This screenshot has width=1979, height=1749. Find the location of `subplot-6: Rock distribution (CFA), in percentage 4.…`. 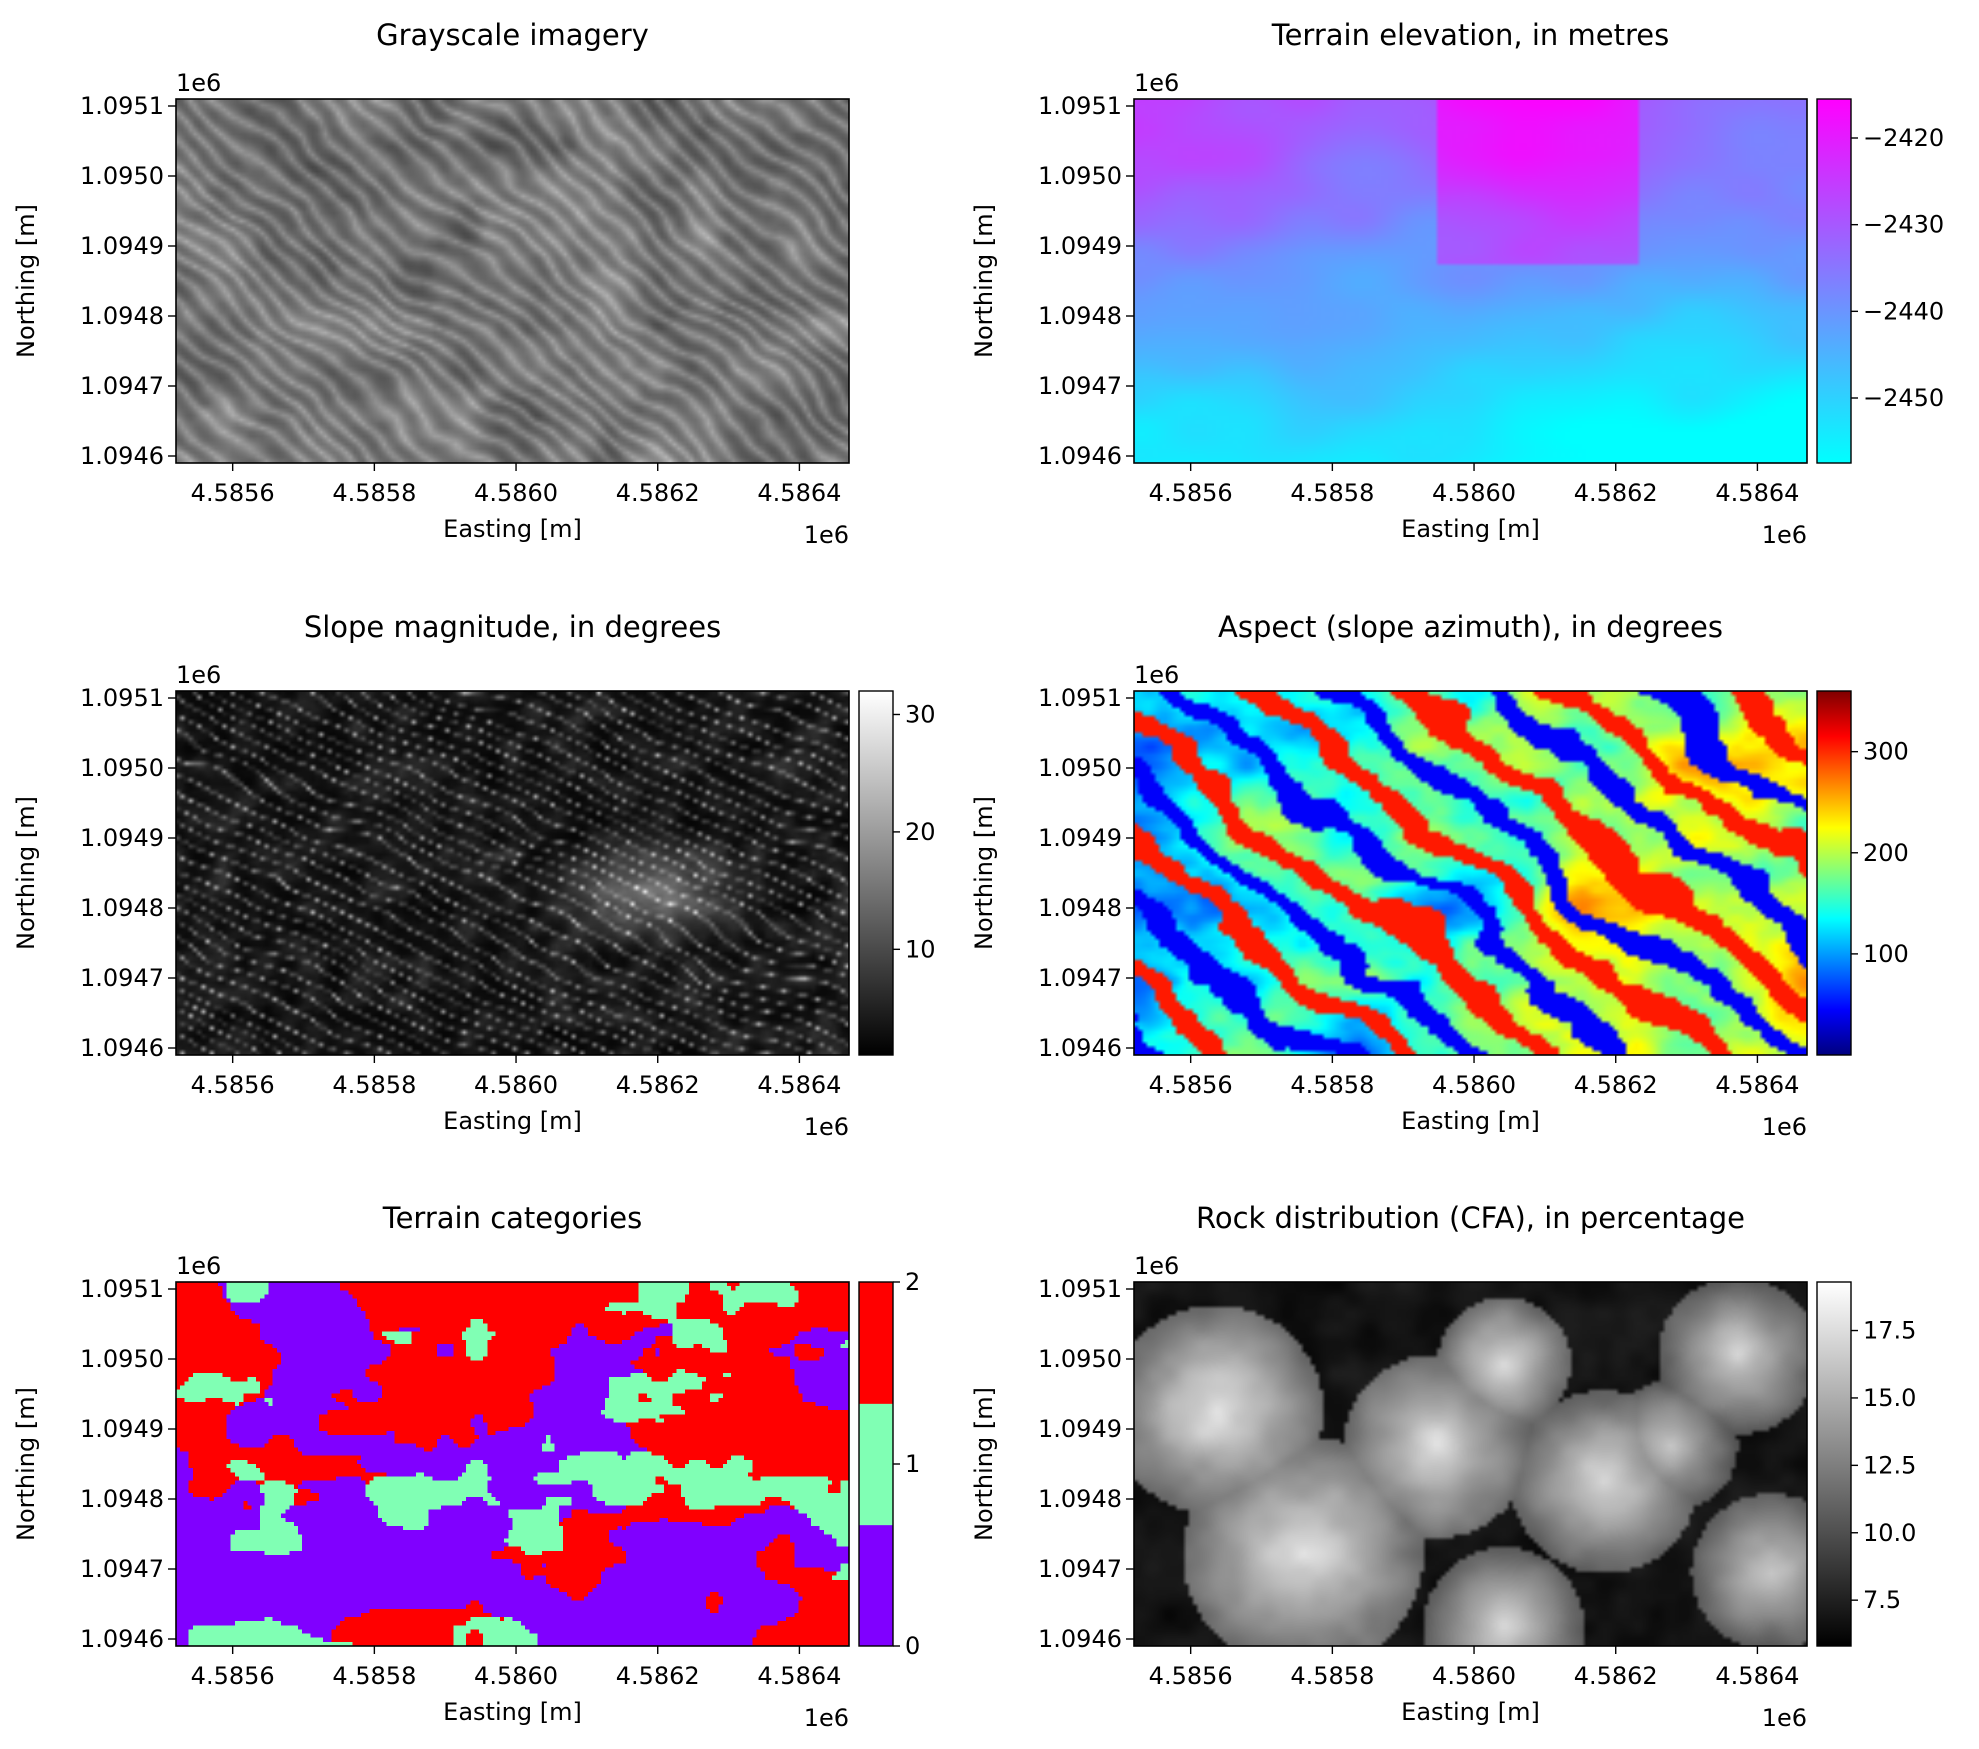

subplot-6: Rock distribution (CFA), in percentage 4.… is located at coordinates (1443, 1466).